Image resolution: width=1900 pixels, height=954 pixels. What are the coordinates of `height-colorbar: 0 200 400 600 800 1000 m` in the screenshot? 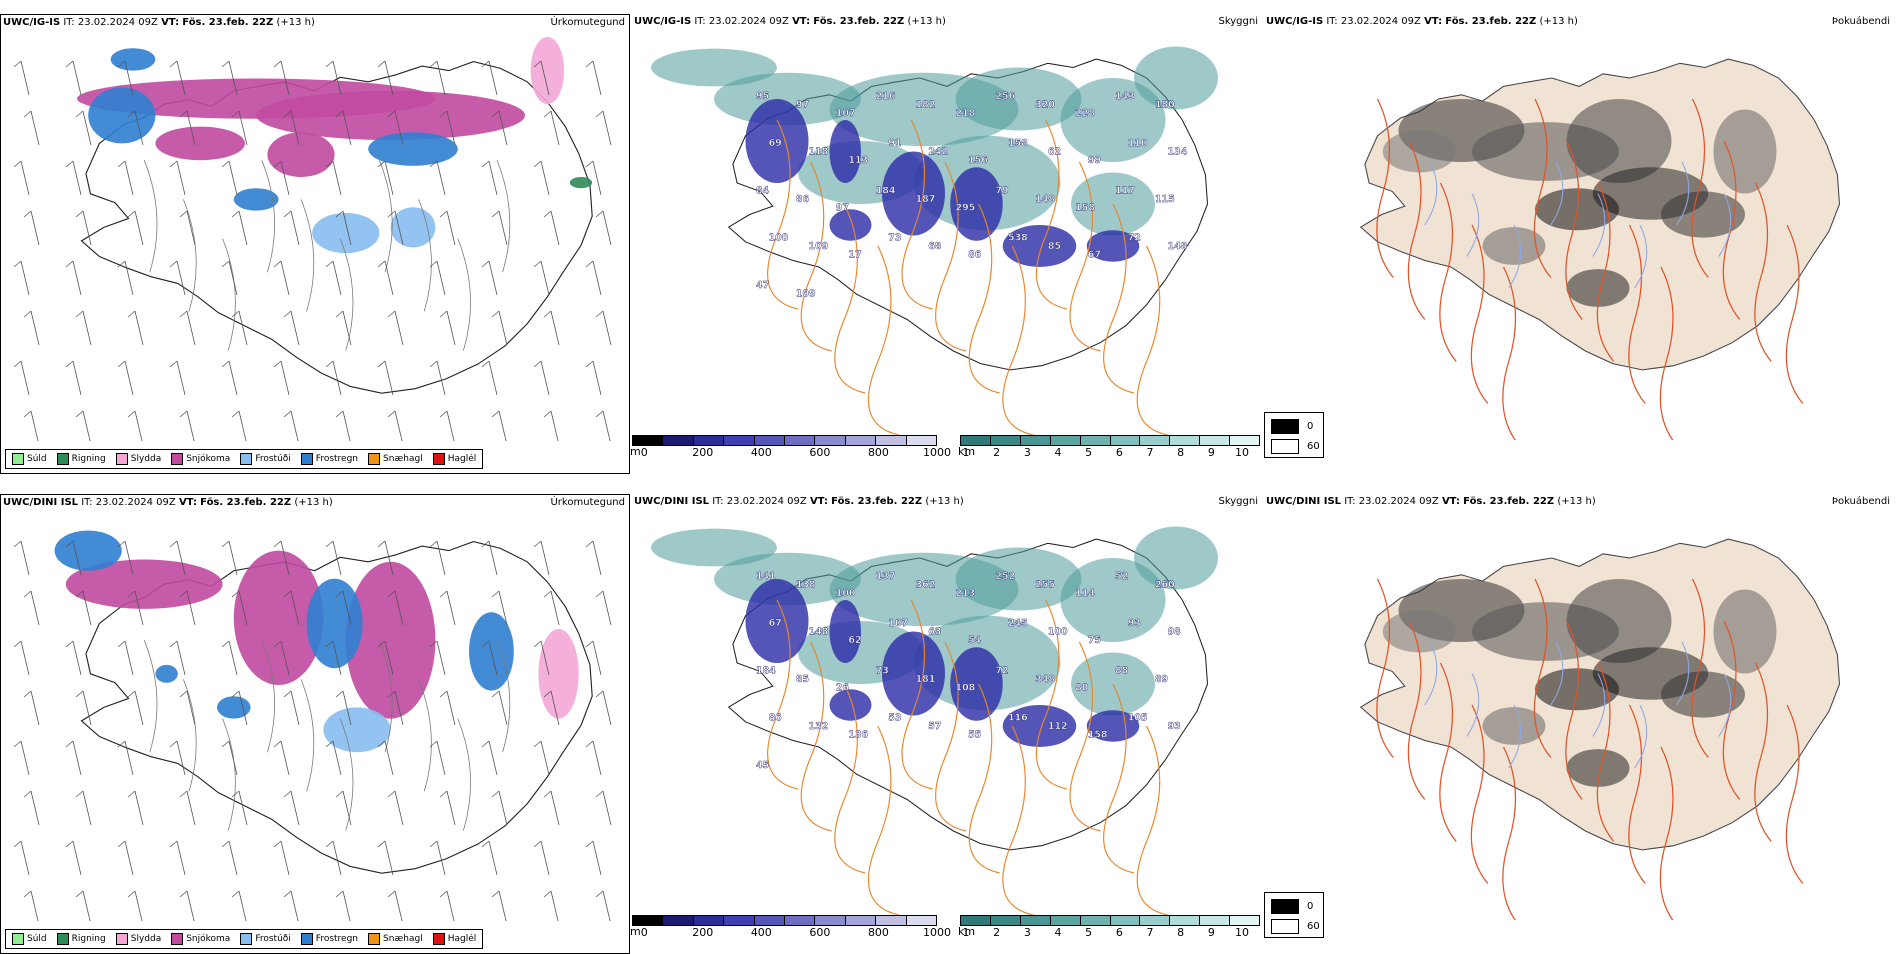 It's located at (790, 449).